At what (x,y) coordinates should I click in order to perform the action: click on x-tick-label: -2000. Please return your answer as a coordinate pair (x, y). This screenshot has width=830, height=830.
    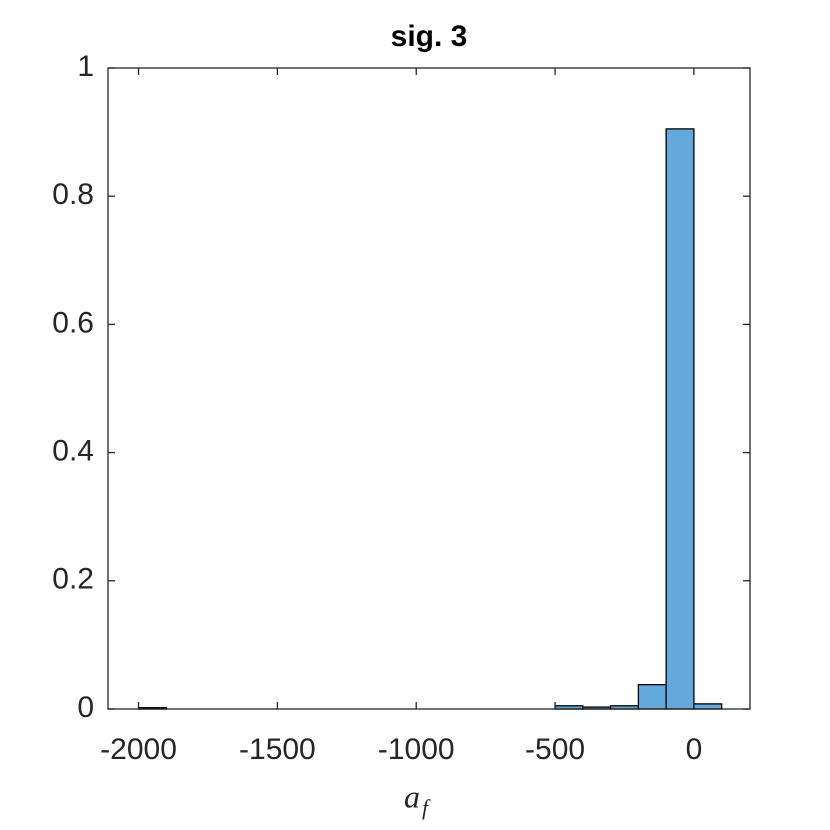
    Looking at the image, I should click on (138, 749).